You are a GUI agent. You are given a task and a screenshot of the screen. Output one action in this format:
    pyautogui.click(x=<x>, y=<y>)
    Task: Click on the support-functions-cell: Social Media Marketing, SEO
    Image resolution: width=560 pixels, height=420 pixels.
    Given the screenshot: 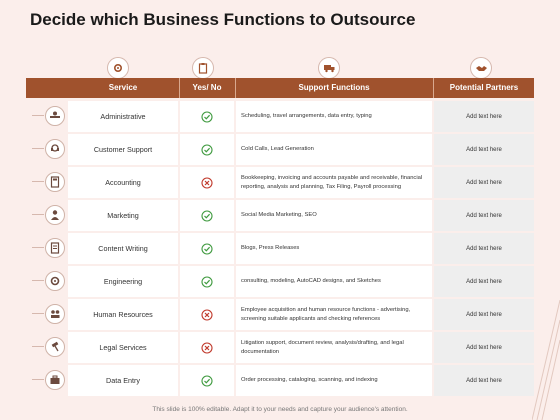 What is the action you would take?
    pyautogui.click(x=334, y=215)
    